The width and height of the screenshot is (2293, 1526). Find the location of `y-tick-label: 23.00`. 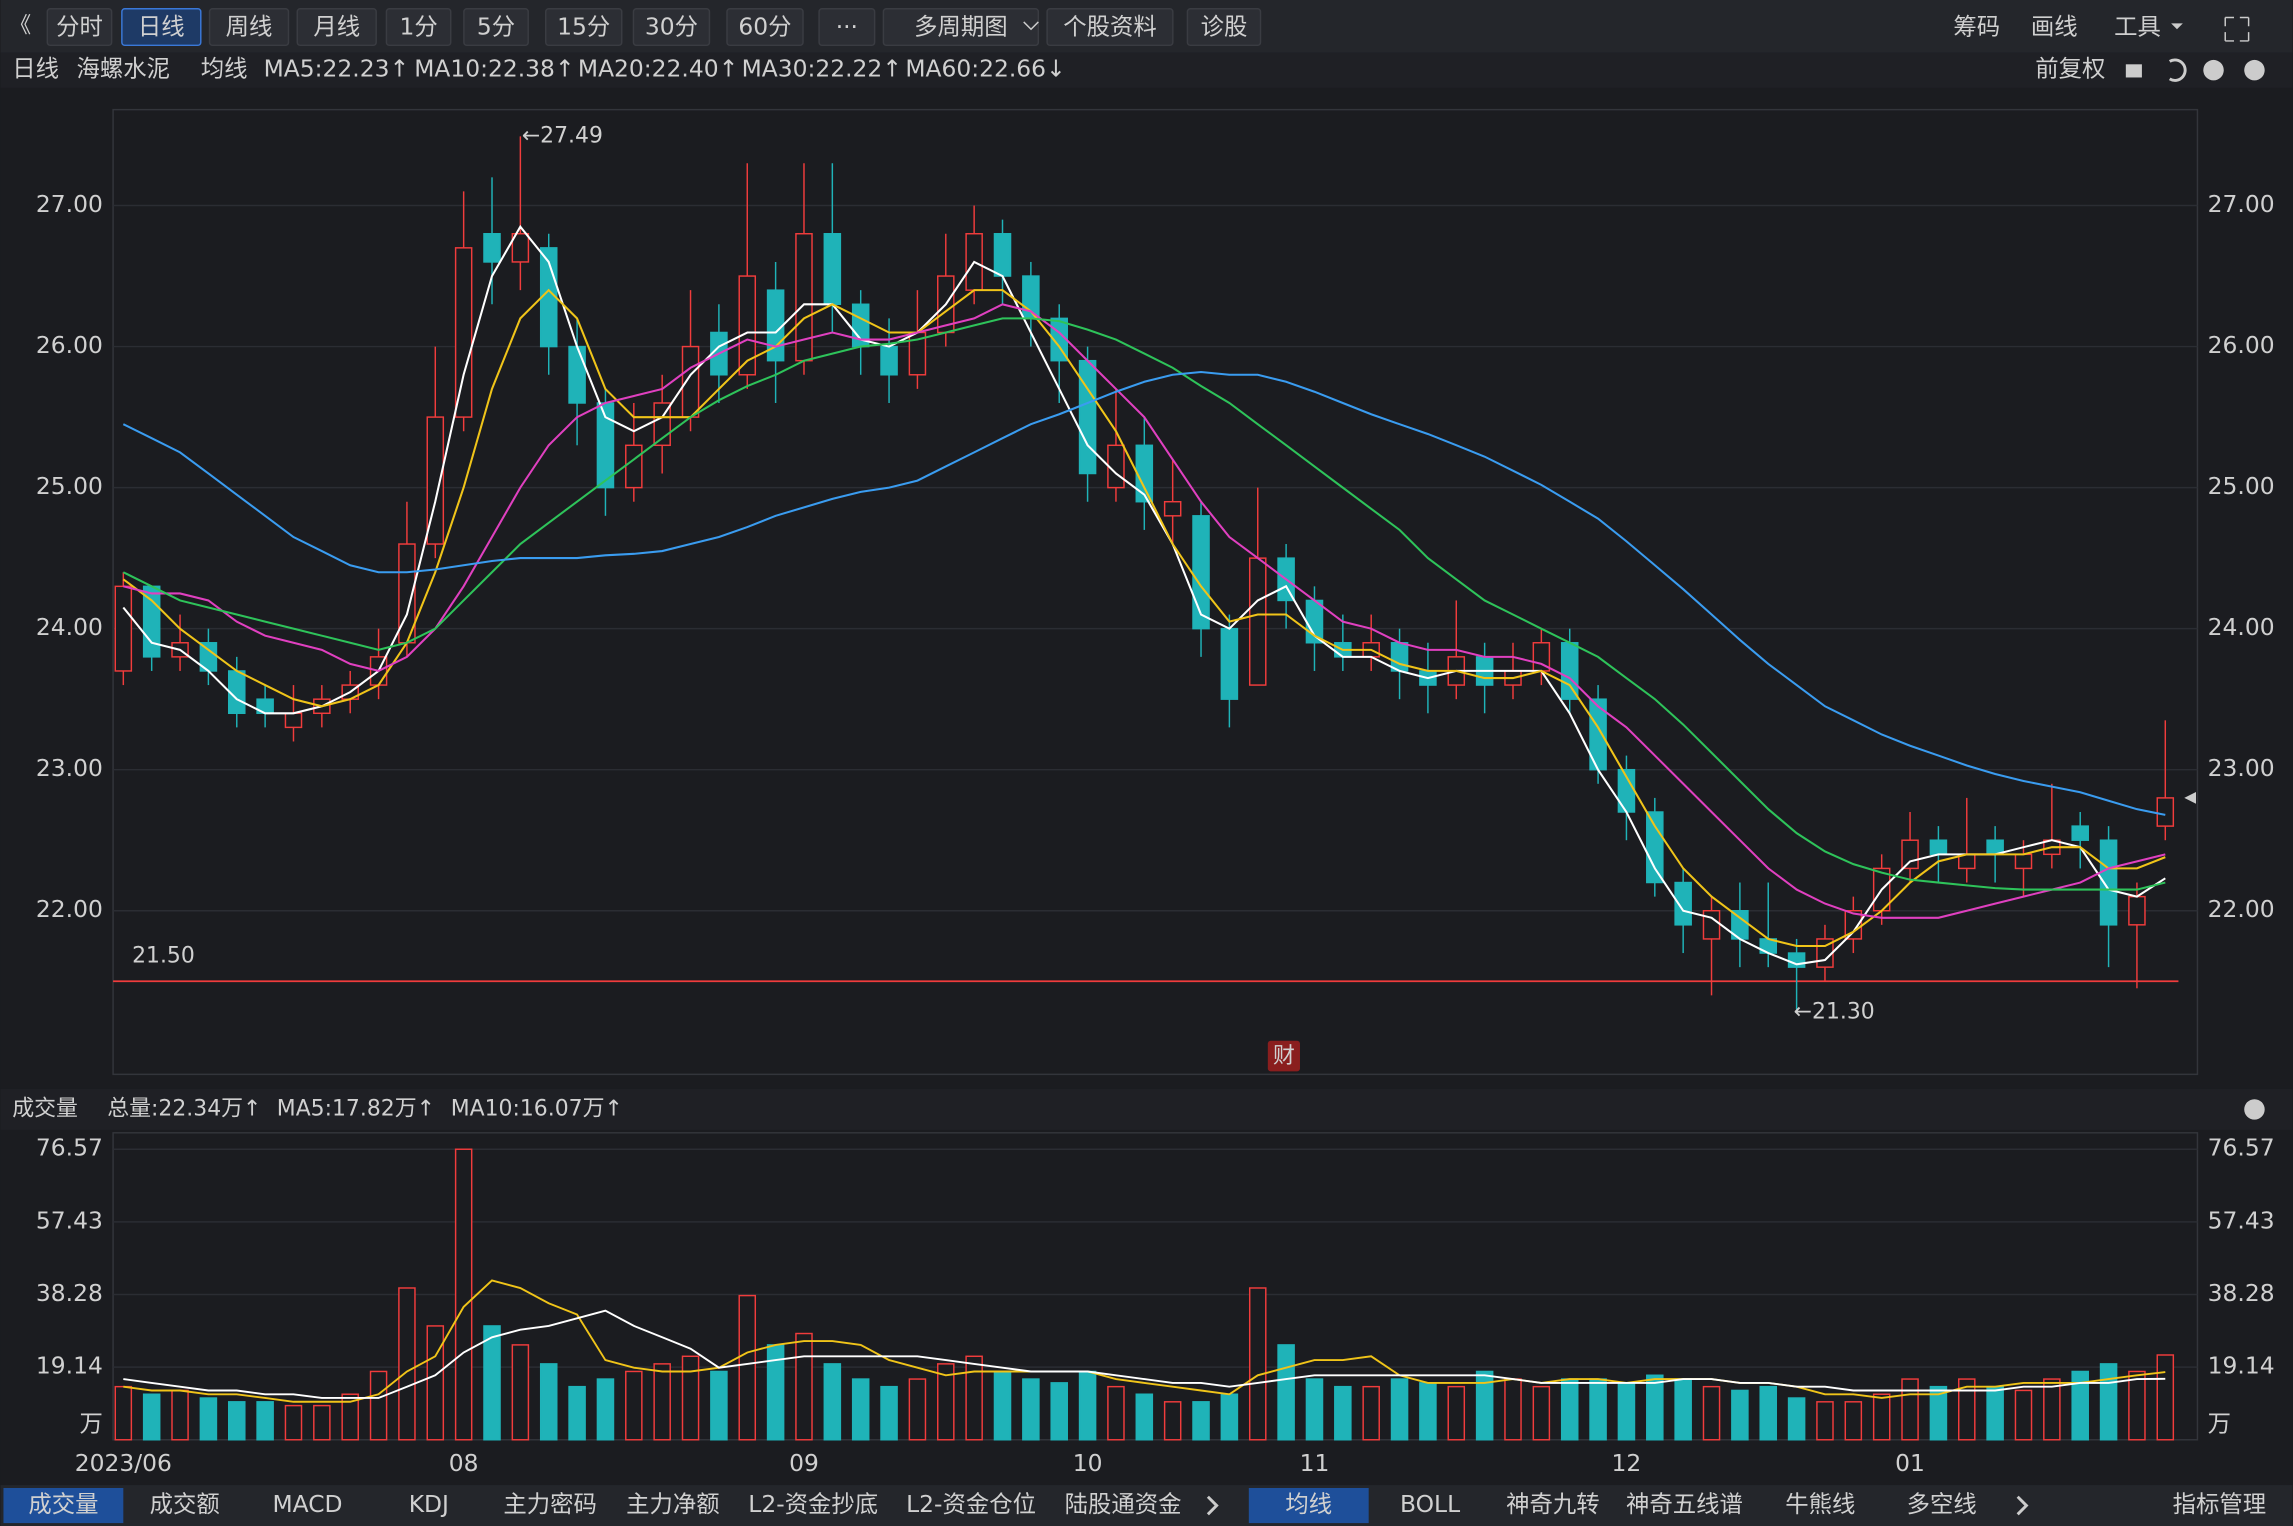

y-tick-label: 23.00 is located at coordinates (69, 768).